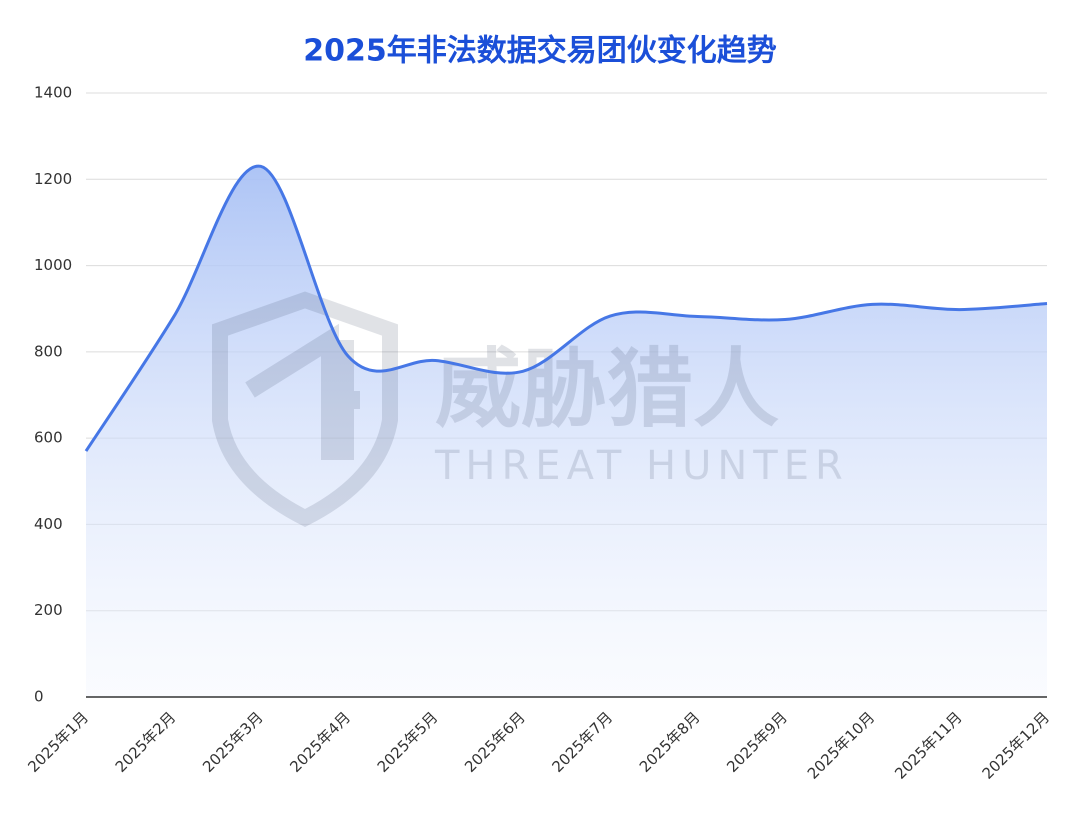 Image resolution: width=1080 pixels, height=821 pixels. I want to click on y-tick-label: 600, so click(48, 438).